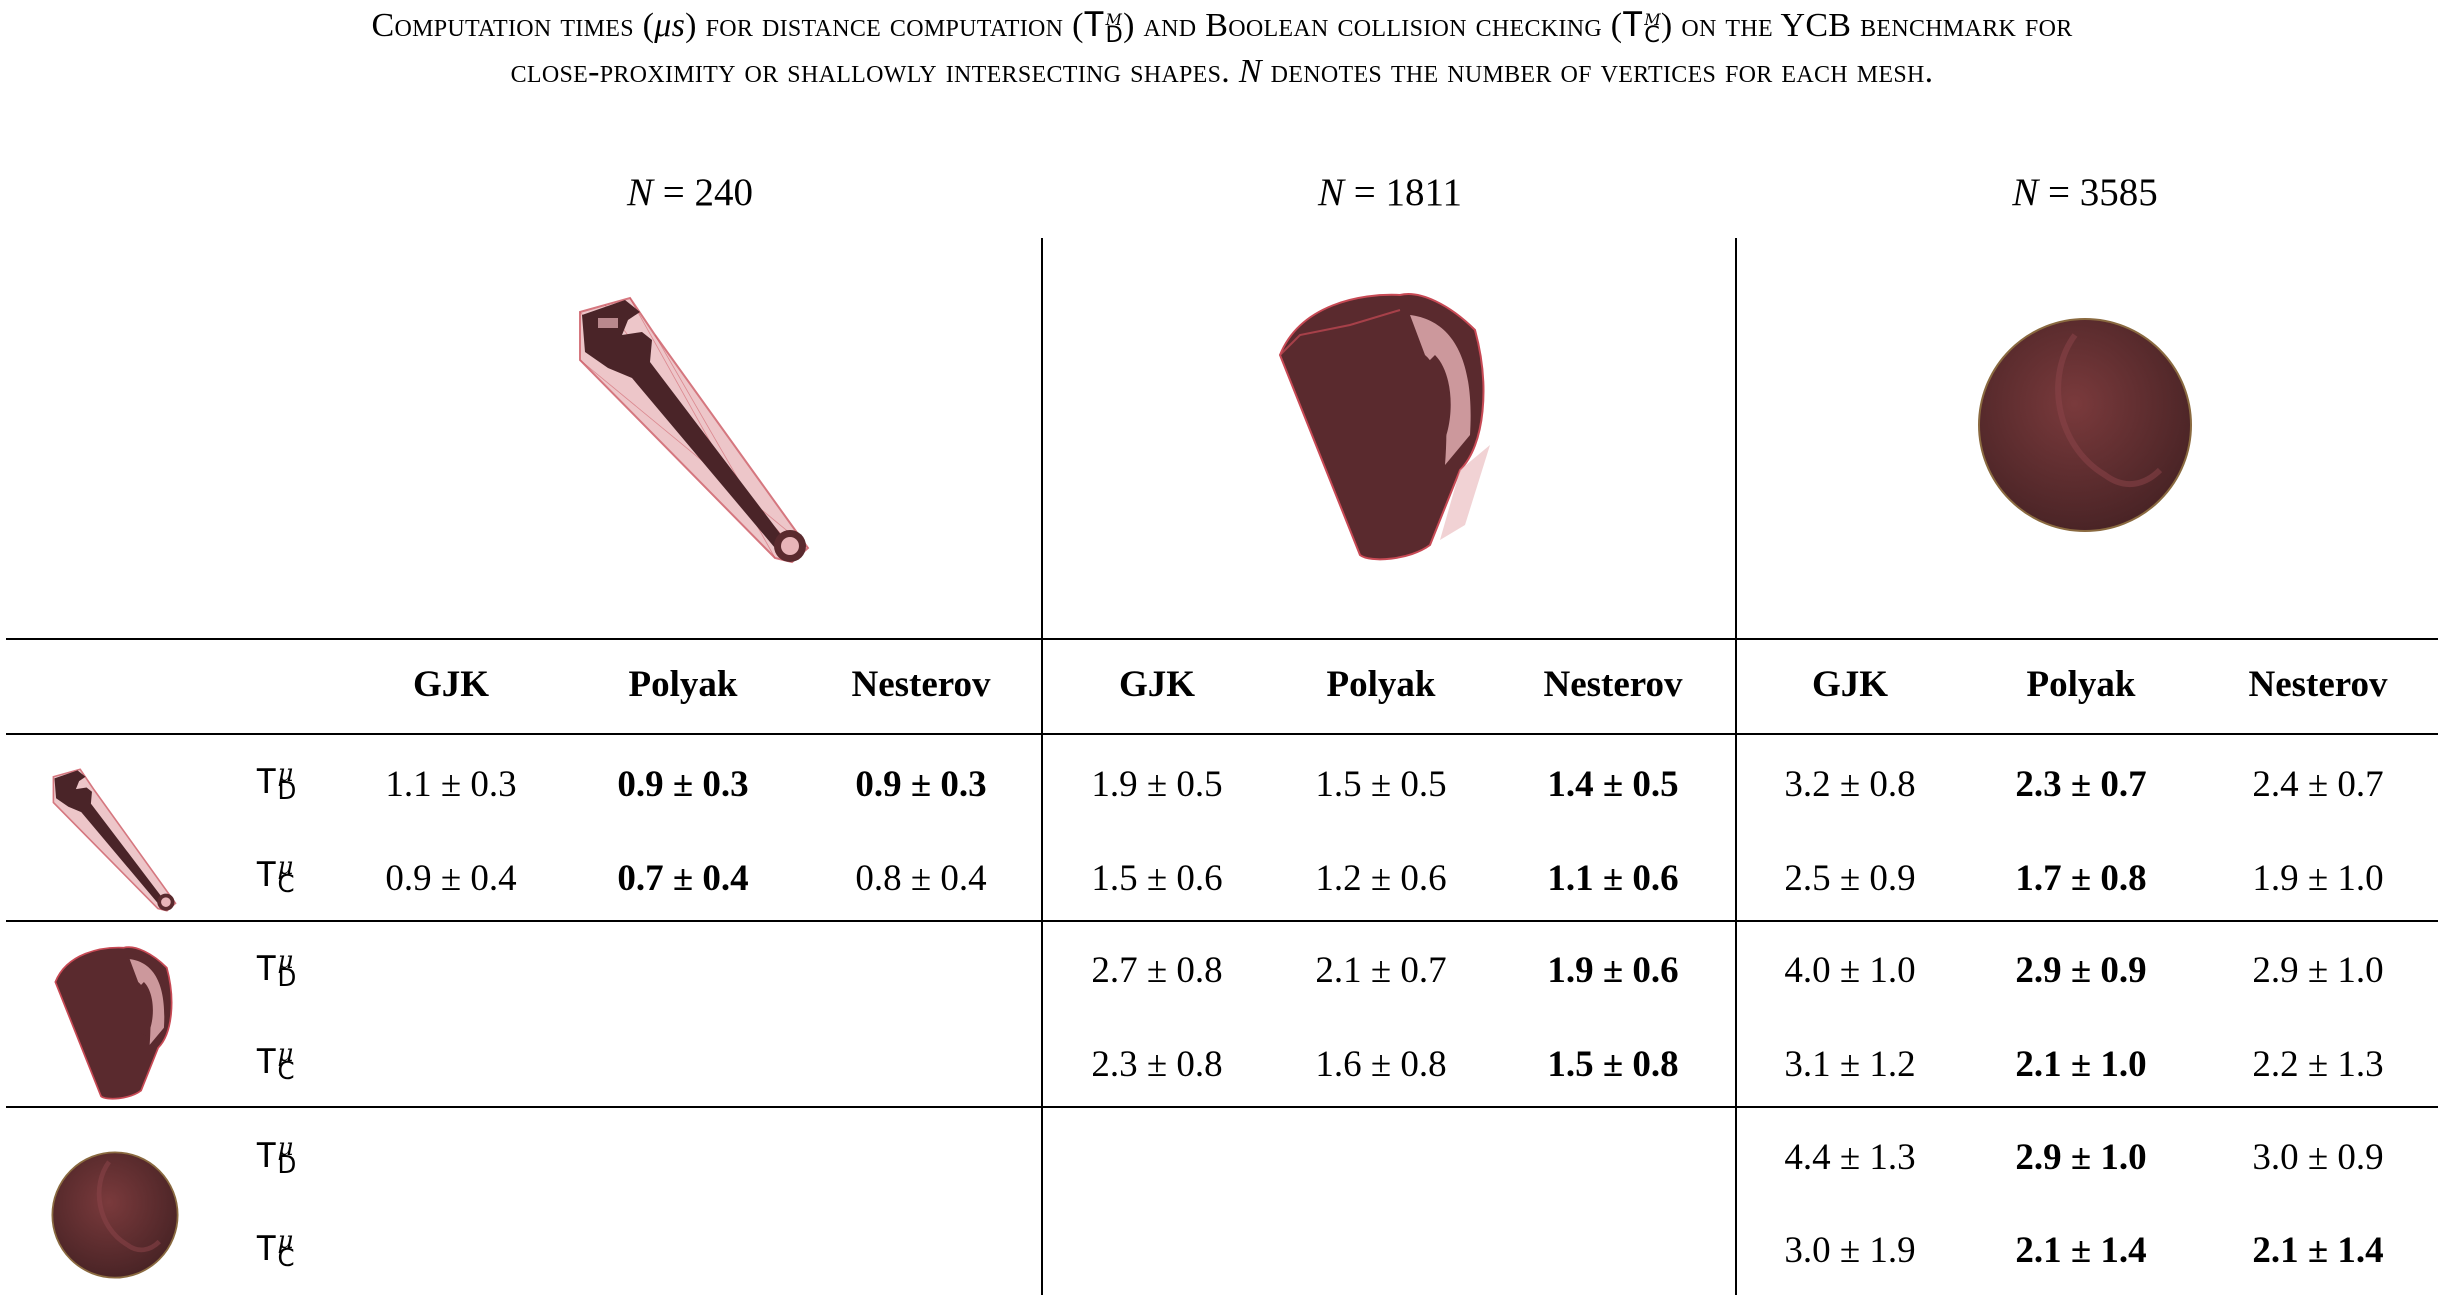  I want to click on group-header-3585: N = 3585, so click(2085, 192).